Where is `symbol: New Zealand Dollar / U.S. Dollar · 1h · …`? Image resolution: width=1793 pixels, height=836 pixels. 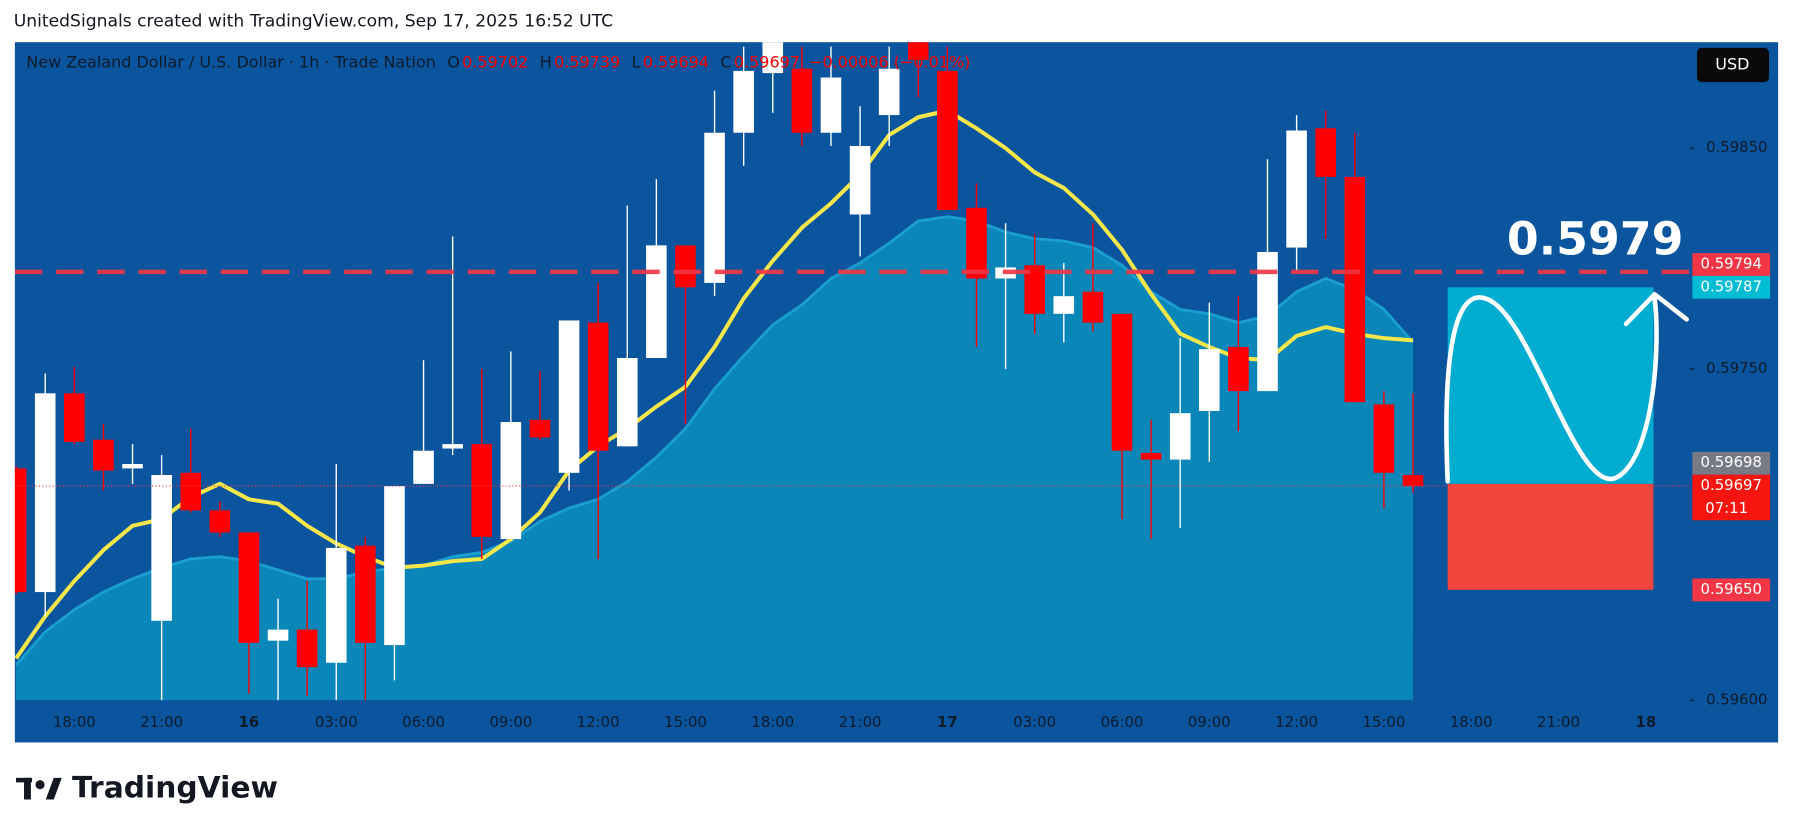
symbol: New Zealand Dollar / U.S. Dollar · 1h · … is located at coordinates (231, 61).